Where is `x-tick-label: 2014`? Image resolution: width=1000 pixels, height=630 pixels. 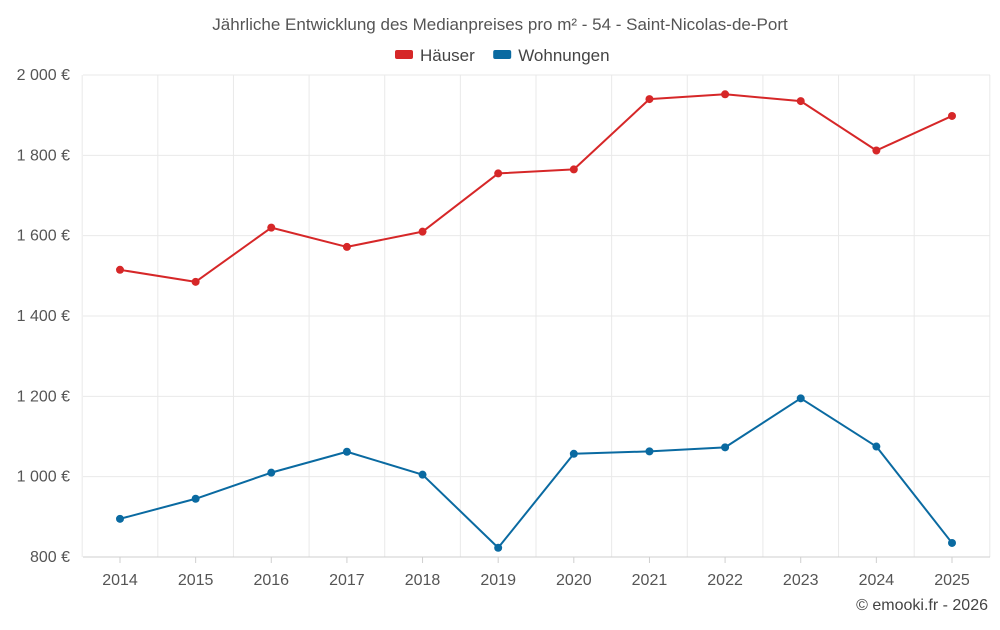
x-tick-label: 2014 is located at coordinates (120, 580).